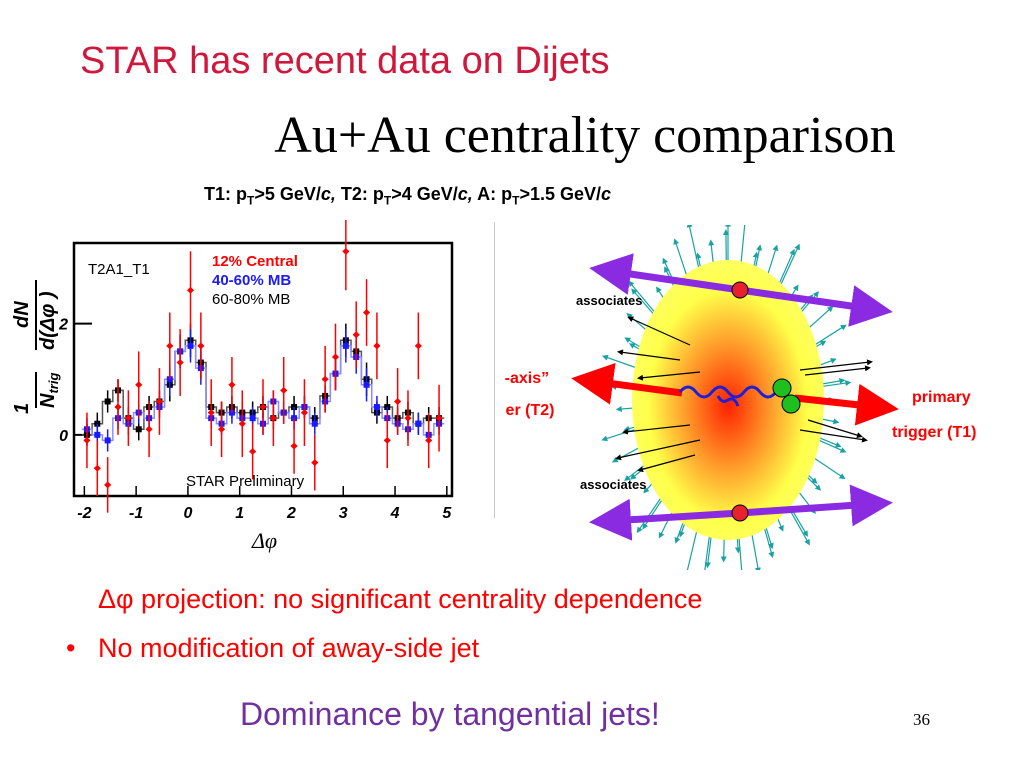  What do you see at coordinates (447, 513) in the screenshot?
I see `x-tick-label: 5` at bounding box center [447, 513].